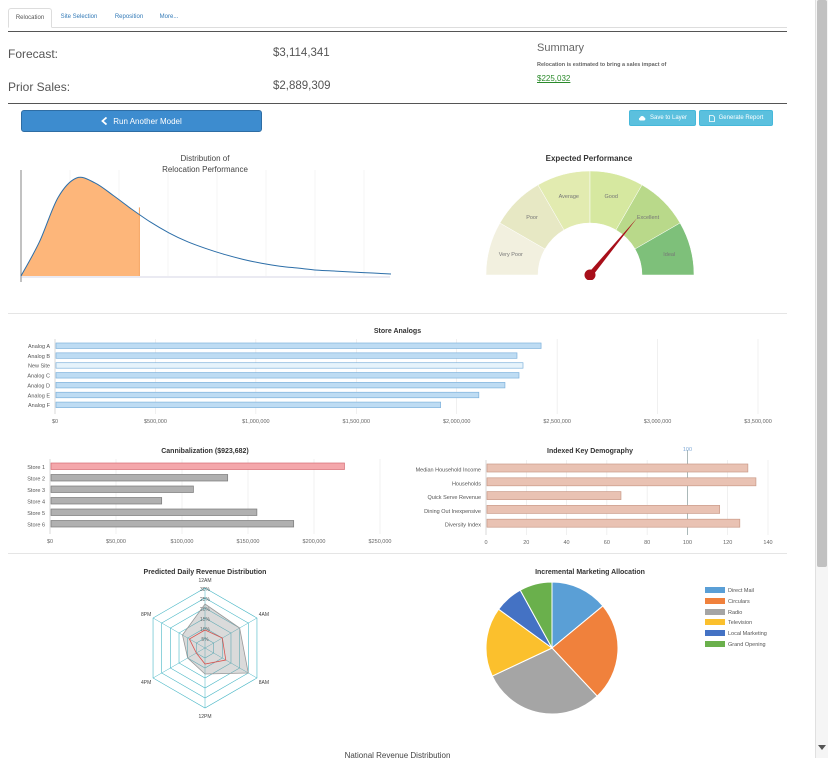 Image resolution: width=828 pixels, height=760 pixels. I want to click on gauge-band-label: Very Poor, so click(511, 255).